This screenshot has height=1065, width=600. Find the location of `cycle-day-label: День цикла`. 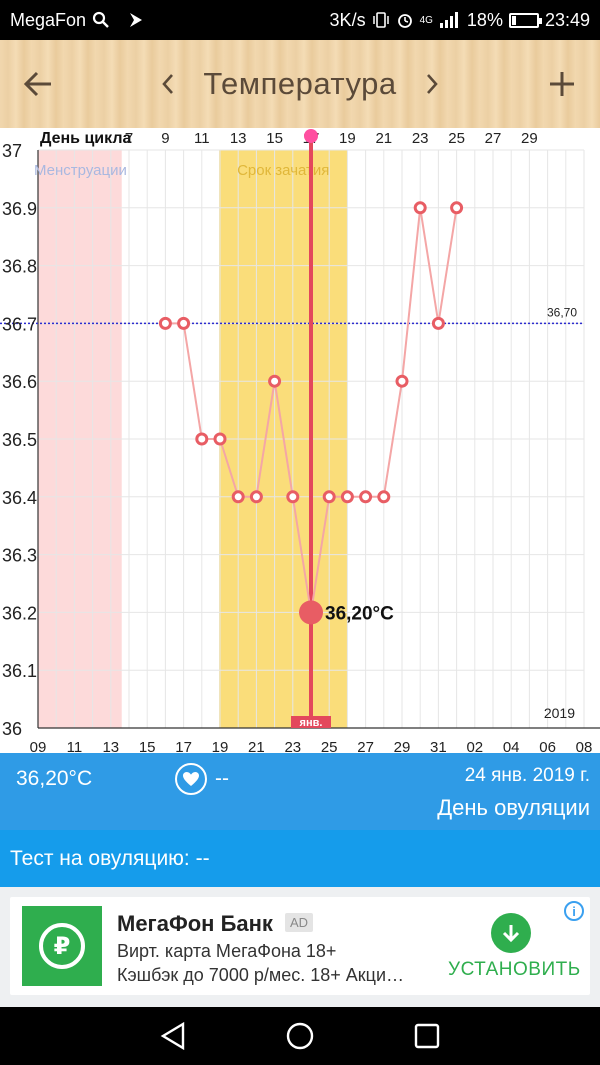

cycle-day-label: День цикла is located at coordinates (85, 138).